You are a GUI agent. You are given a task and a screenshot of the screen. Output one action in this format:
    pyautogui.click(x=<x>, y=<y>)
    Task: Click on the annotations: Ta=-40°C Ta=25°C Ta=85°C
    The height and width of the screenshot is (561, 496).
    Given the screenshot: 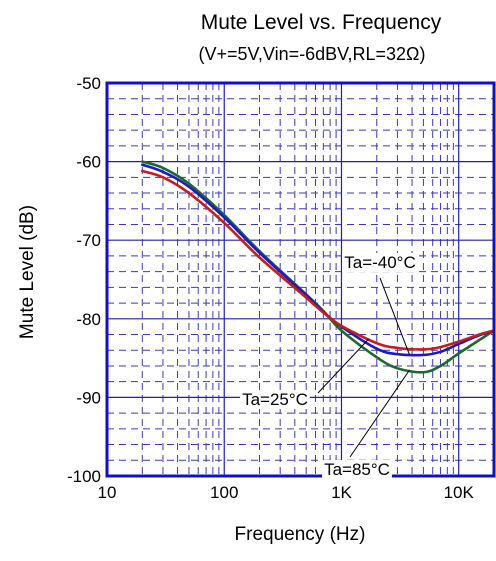 What is the action you would take?
    pyautogui.click(x=329, y=366)
    